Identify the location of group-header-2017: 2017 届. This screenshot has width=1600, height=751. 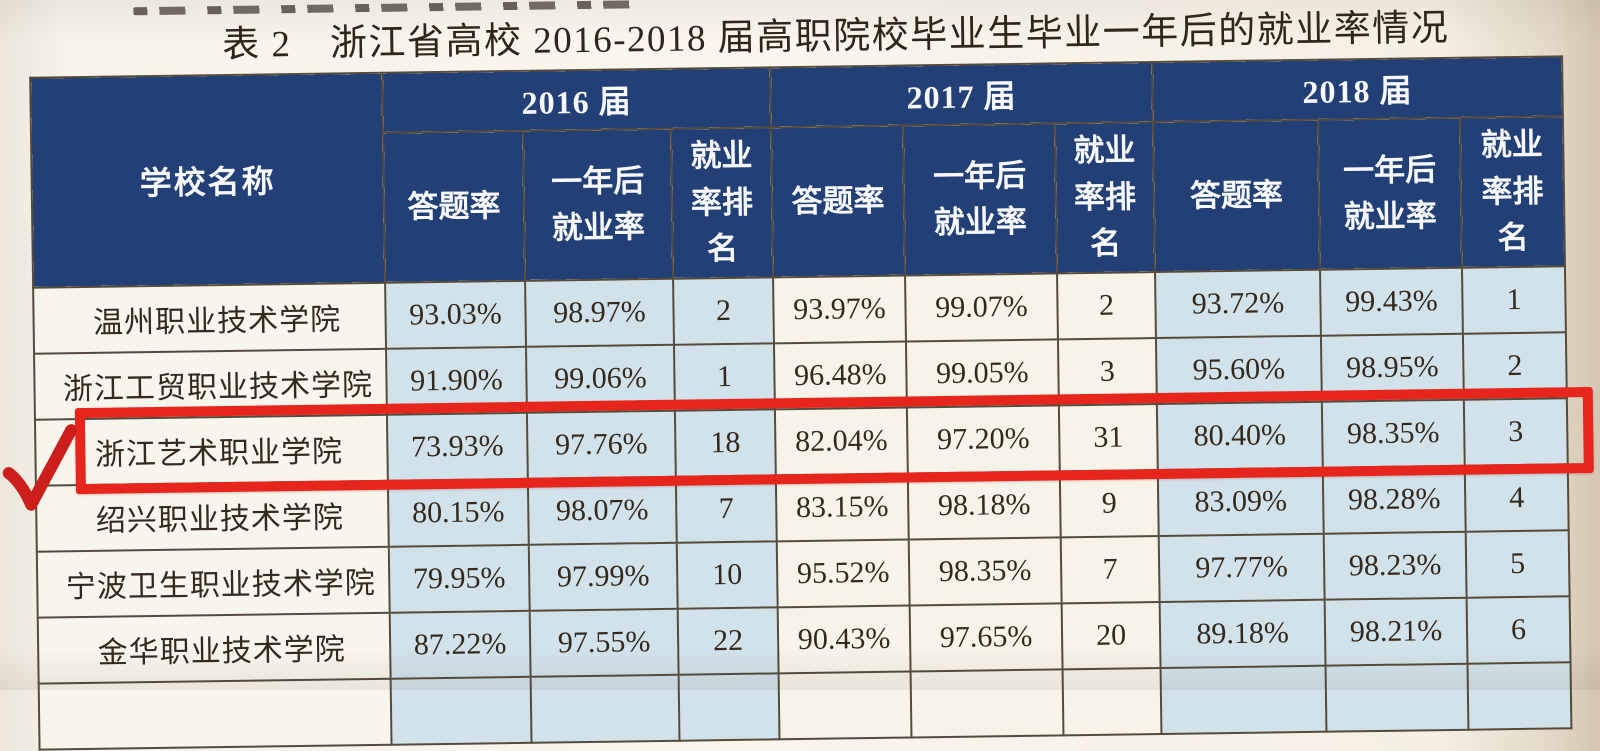
(961, 95).